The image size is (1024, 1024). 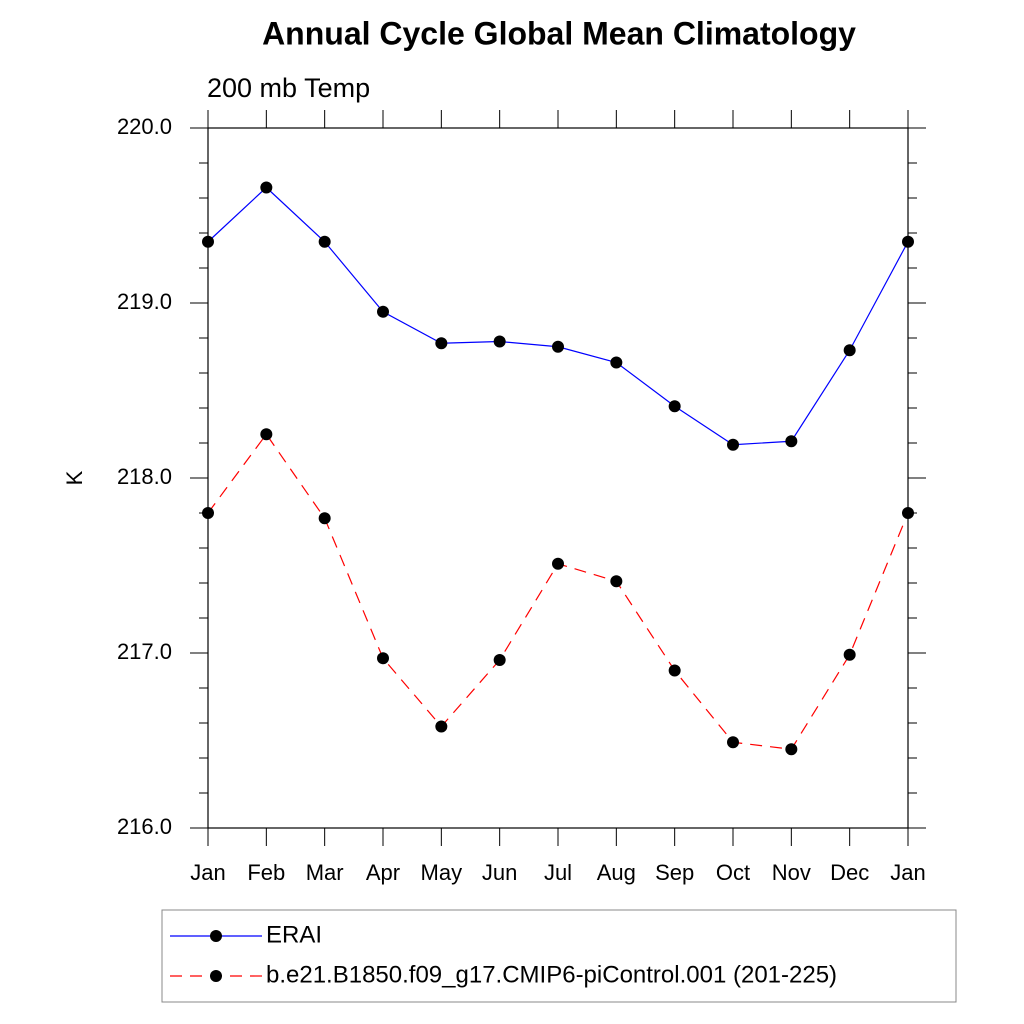 I want to click on x-tick-label: Aug, so click(x=616, y=872).